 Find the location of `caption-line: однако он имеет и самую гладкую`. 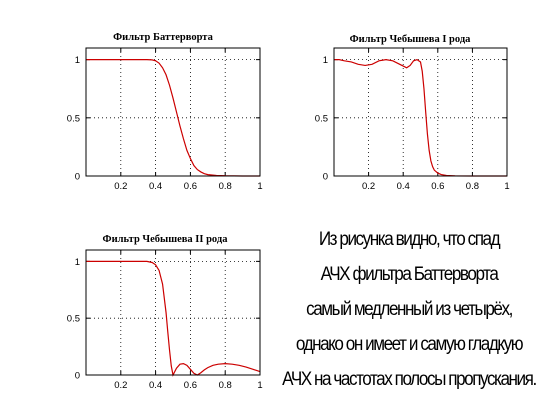

caption-line: однако он имеет и самую гладкую is located at coordinates (409, 344).